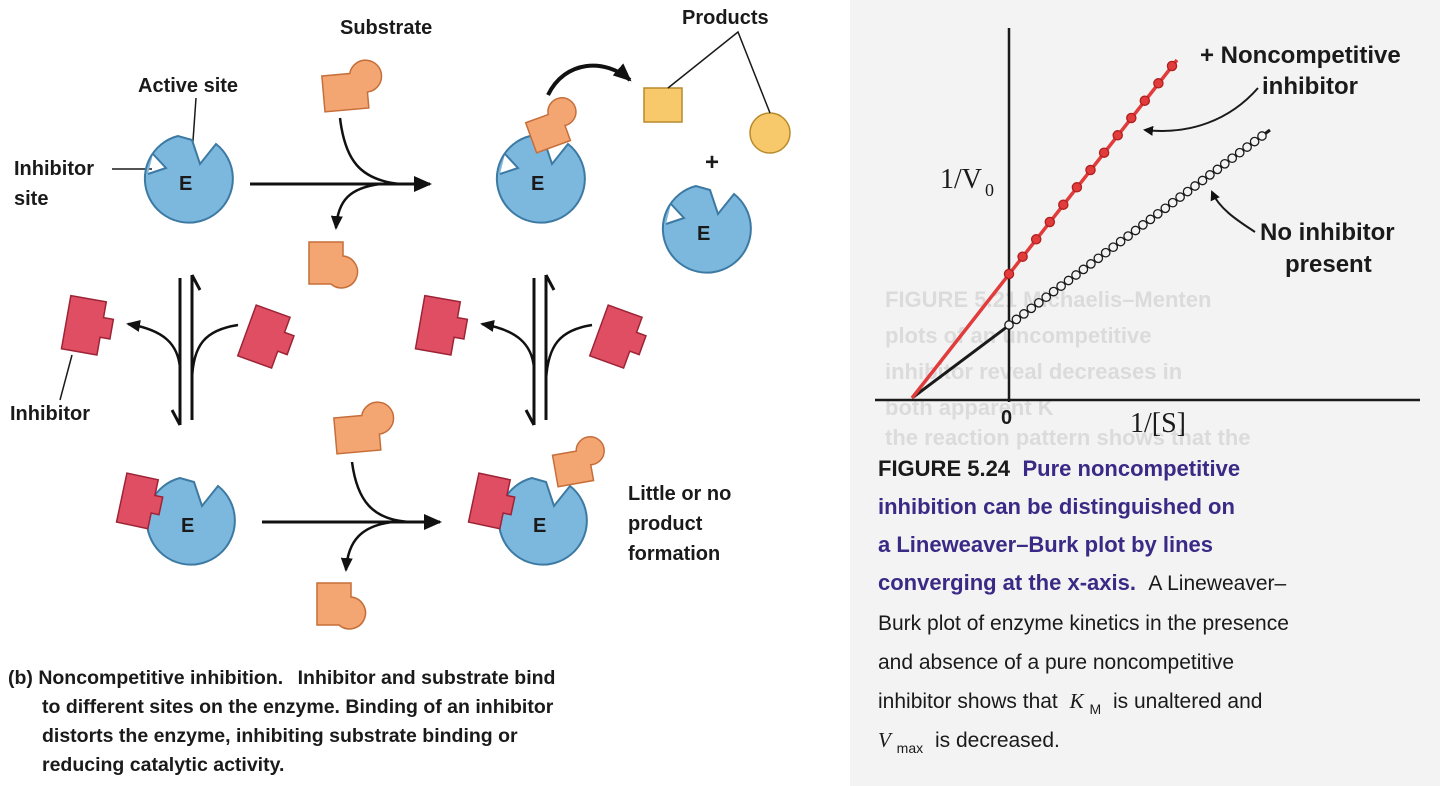 The width and height of the screenshot is (1440, 786). Describe the element at coordinates (386, 28) in the screenshot. I see `label-substrate: Substrate` at that location.